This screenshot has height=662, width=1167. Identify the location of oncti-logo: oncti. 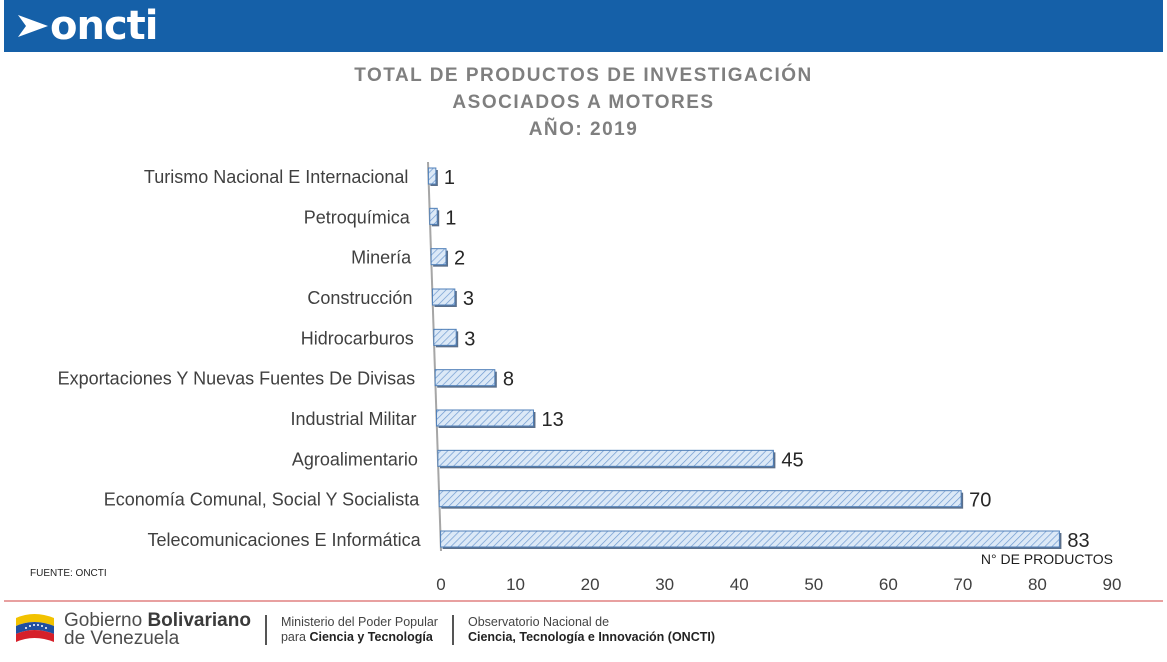
(88, 26).